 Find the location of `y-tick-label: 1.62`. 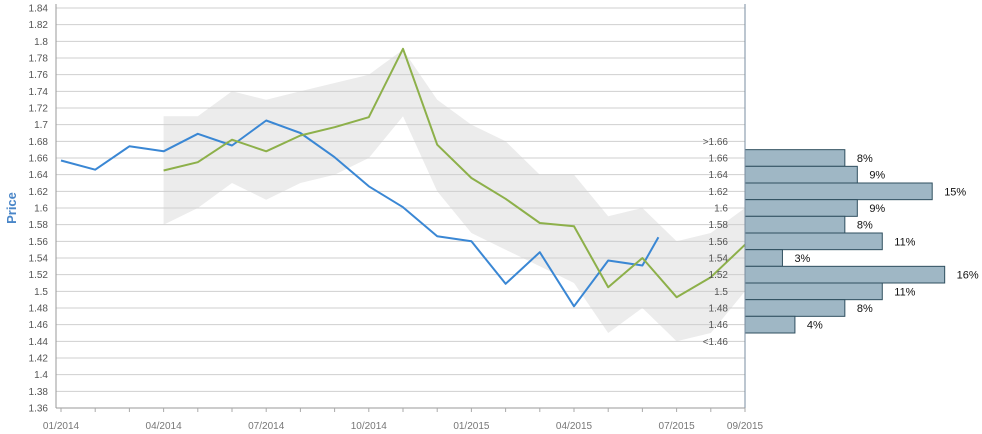

y-tick-label: 1.62 is located at coordinates (39, 192).